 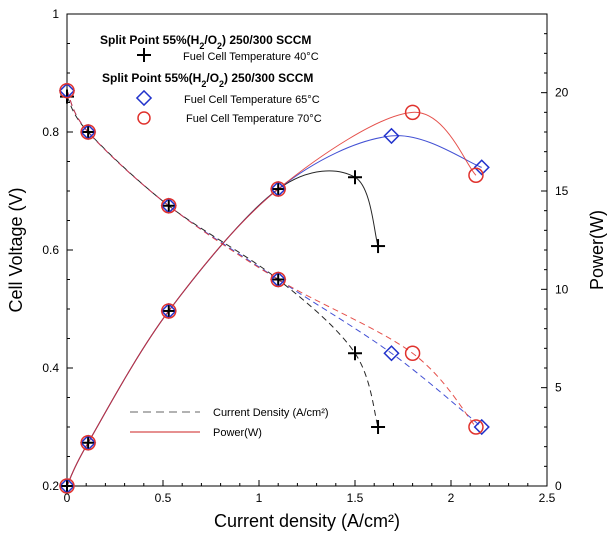 I want to click on y-left-tick-label: 0.8, so click(x=50, y=132).